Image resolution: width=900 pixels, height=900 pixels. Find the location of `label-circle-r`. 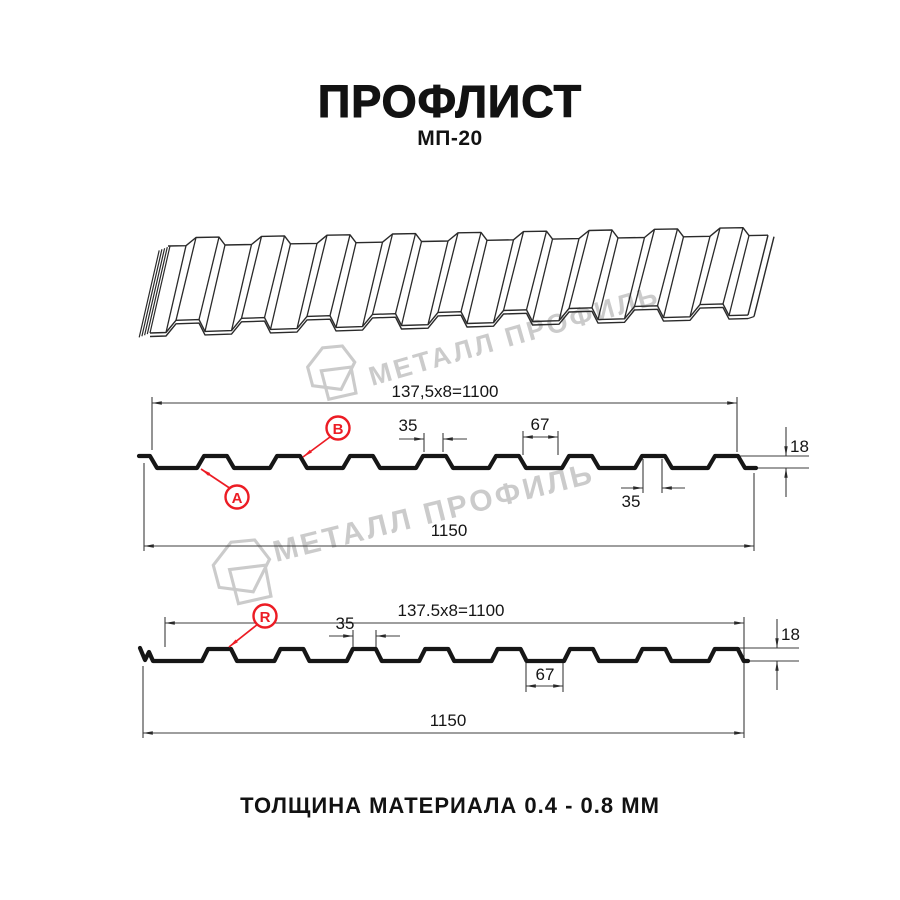

label-circle-r is located at coordinates (265, 616).